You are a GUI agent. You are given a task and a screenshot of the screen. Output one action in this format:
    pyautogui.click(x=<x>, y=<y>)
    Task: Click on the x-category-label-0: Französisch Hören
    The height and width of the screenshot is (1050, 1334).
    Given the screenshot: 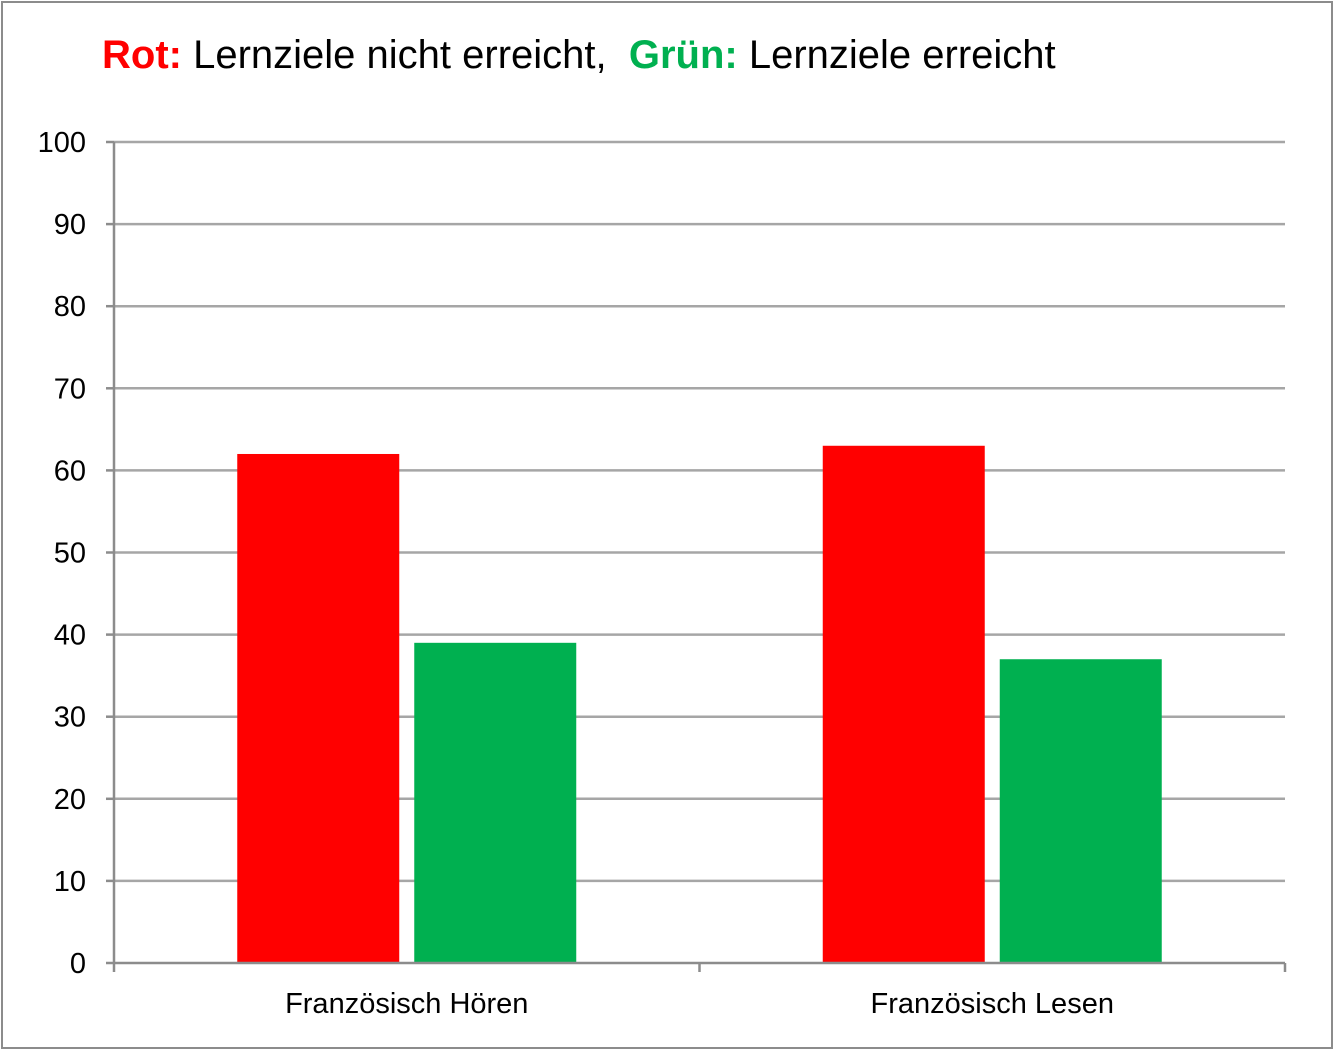 What is the action you would take?
    pyautogui.click(x=406, y=1004)
    